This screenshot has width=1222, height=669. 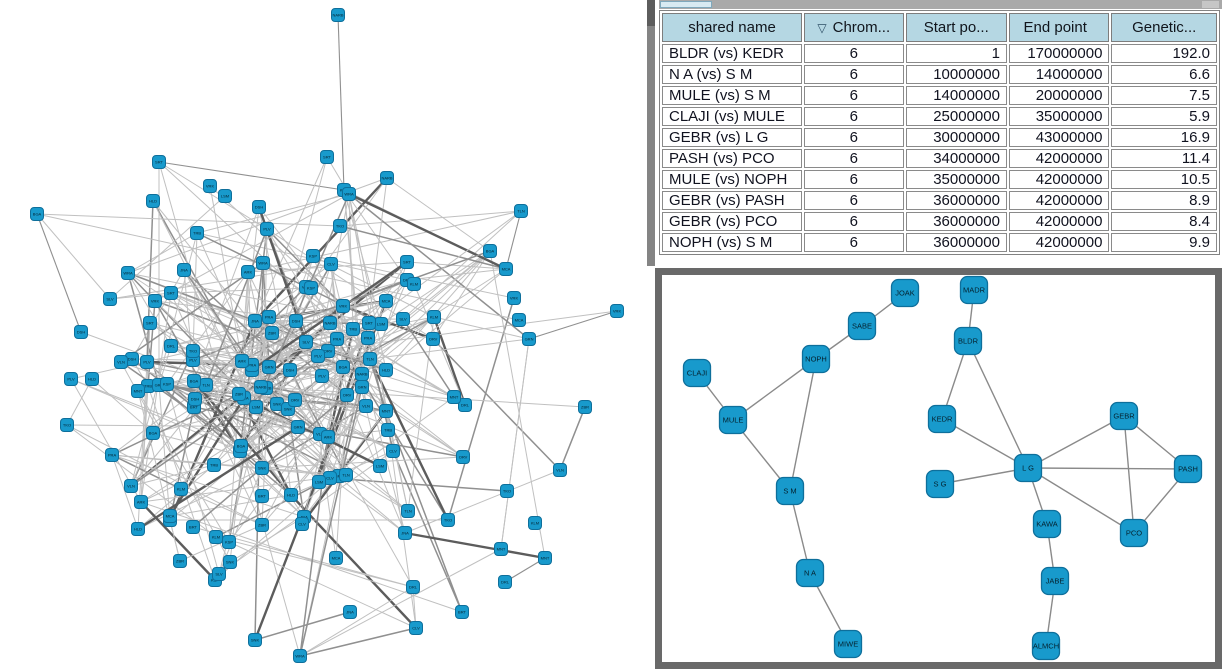 I want to click on table-row: N A (vs) S M 6 10000000 14000000 6.6, so click(x=939, y=74).